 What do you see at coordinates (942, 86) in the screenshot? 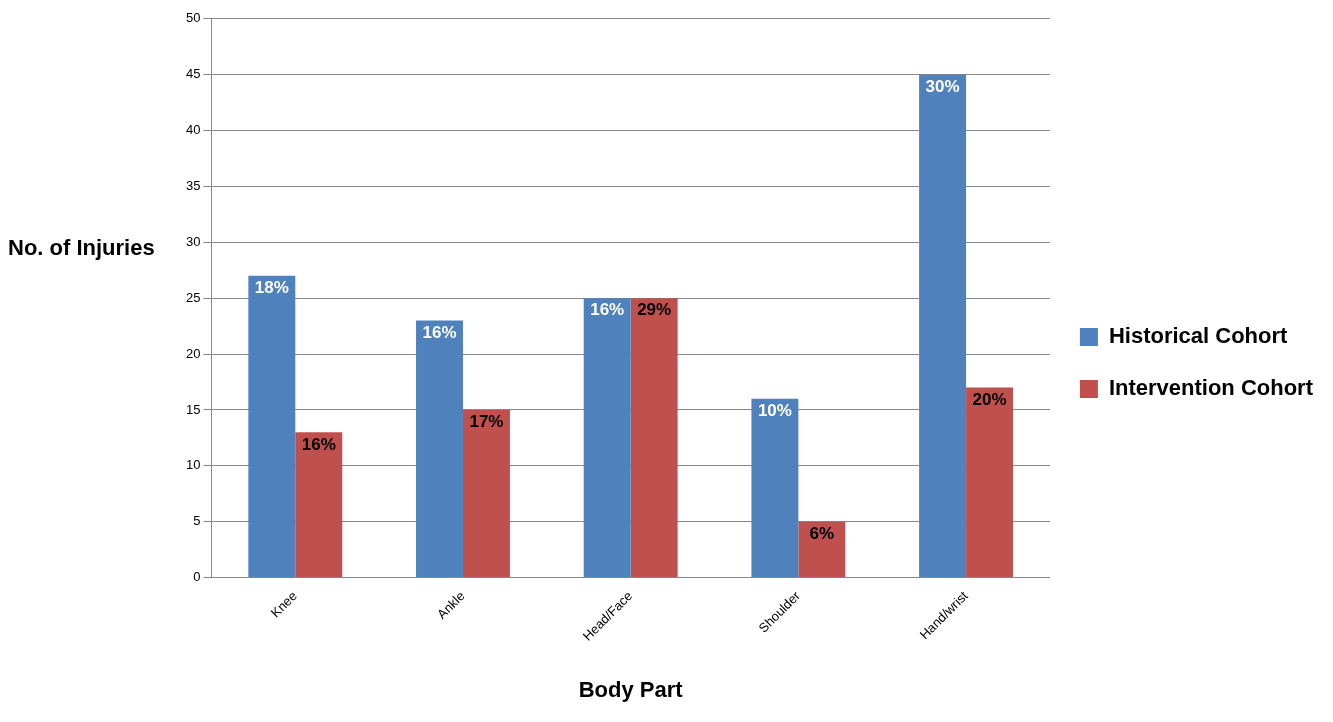
I see `annotation: 30%` at bounding box center [942, 86].